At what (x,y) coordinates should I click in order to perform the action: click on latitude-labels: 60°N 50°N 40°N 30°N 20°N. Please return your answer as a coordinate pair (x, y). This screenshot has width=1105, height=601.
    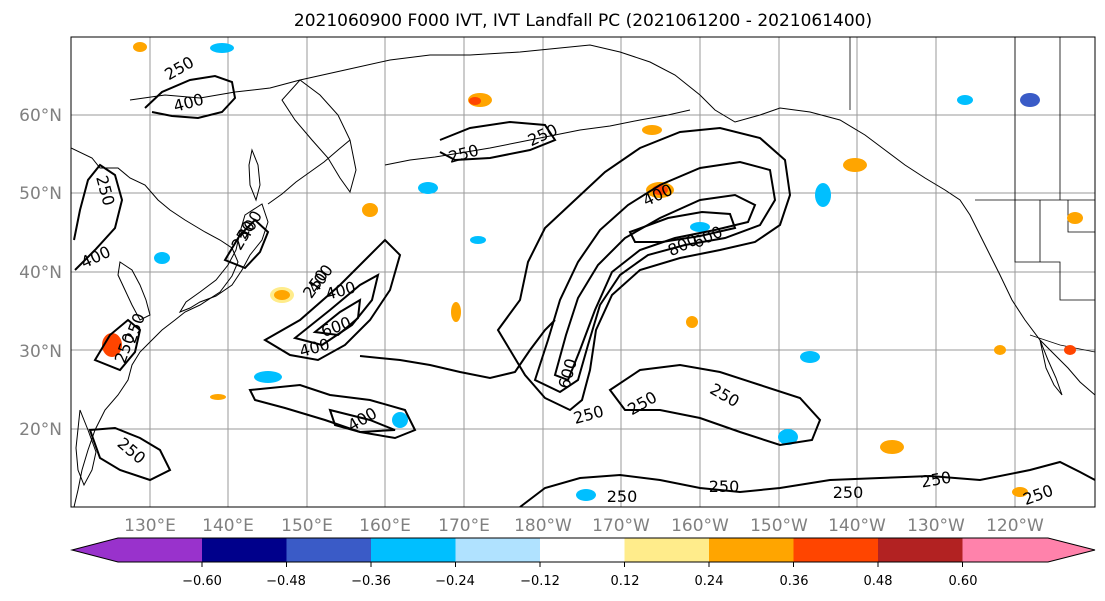
    Looking at the image, I should click on (40, 273).